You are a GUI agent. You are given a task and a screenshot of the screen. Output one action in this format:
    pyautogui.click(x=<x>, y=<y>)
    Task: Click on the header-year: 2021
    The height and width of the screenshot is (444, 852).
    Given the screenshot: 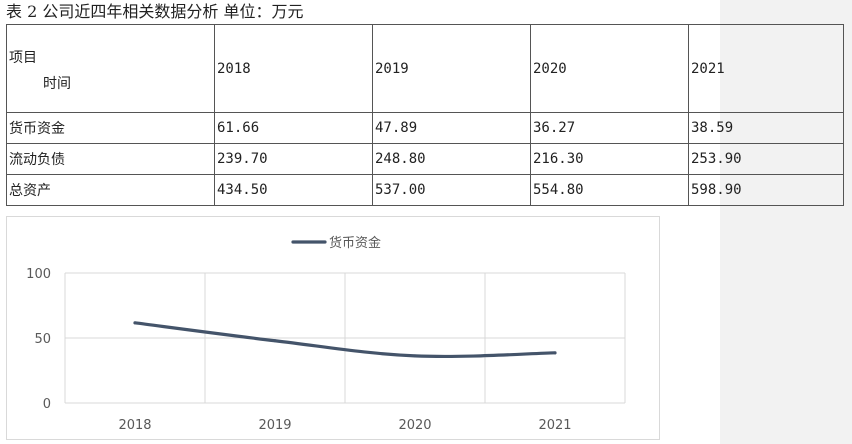 What is the action you would take?
    pyautogui.click(x=766, y=68)
    